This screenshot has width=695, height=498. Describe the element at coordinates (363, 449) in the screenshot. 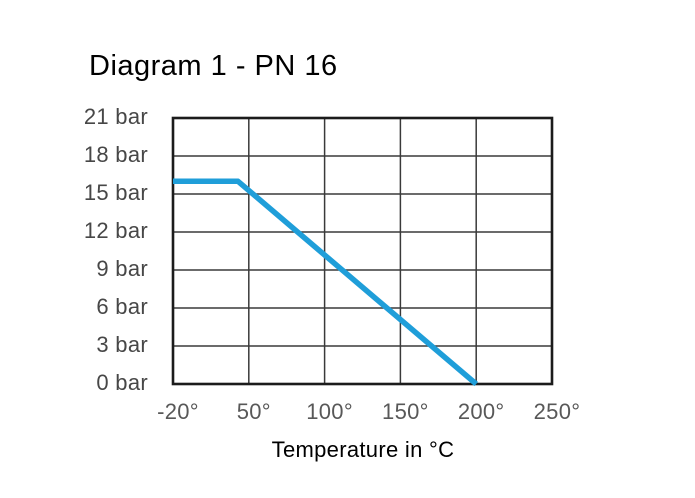

I see `x-axis-title: Temperature in °C` at that location.